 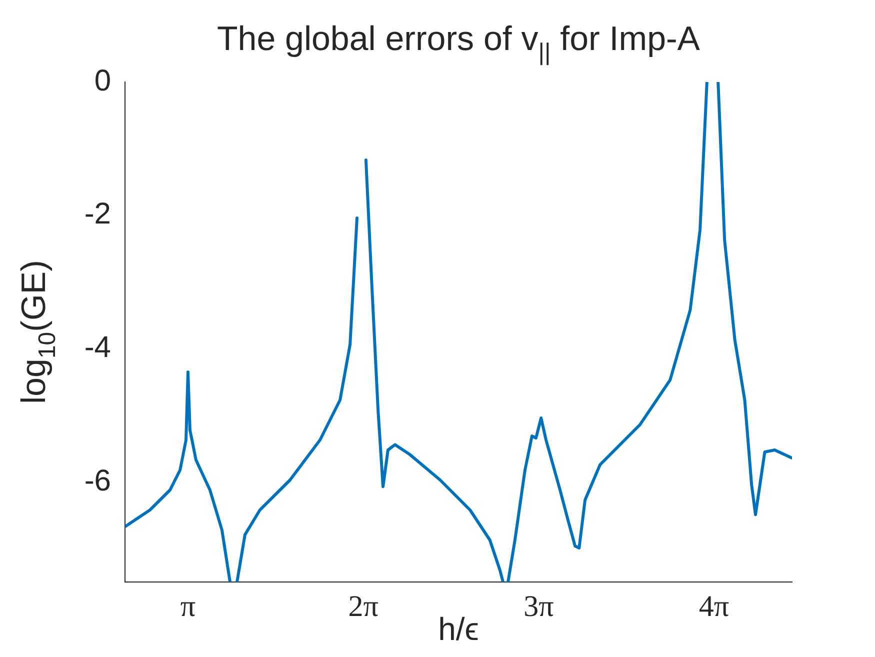 I want to click on x-axis-title: h/ϵ, so click(x=458, y=629).